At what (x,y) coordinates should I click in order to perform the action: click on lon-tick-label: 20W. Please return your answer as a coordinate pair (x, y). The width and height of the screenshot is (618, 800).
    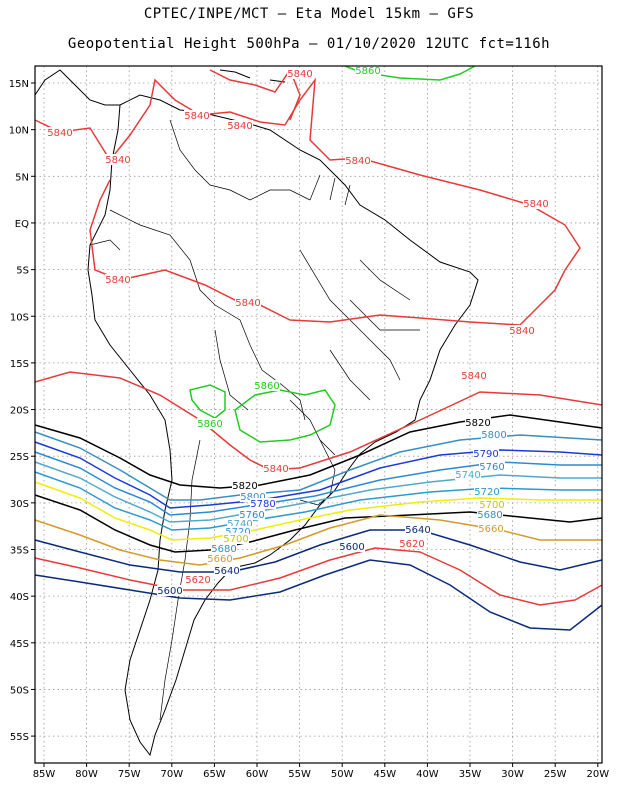
    Looking at the image, I should click on (597, 774).